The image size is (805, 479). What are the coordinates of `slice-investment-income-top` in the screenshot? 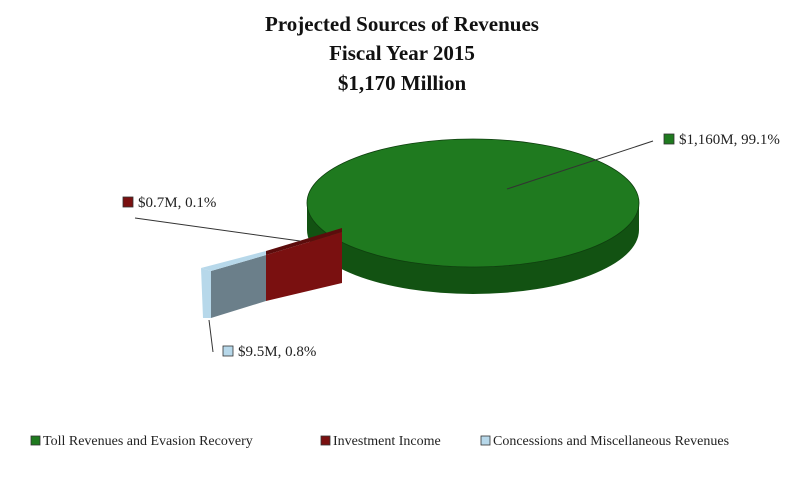 It's located at (304, 241).